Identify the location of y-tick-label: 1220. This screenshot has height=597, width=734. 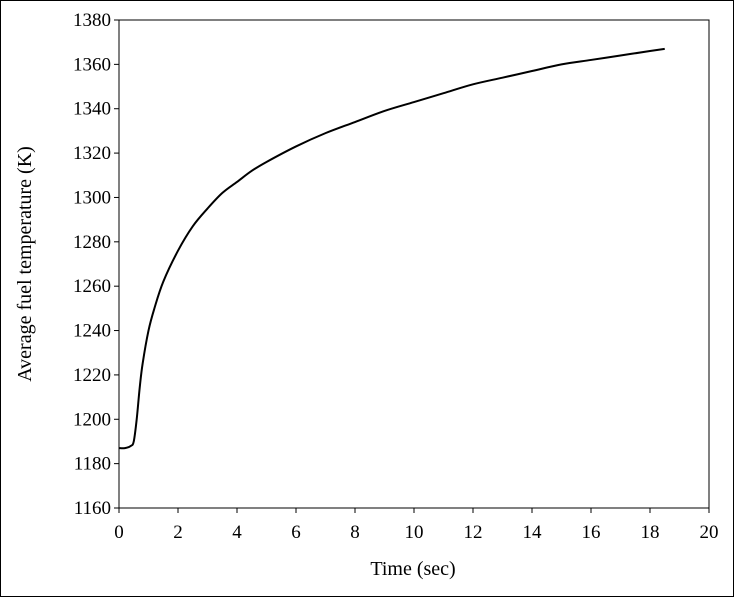
(92, 375).